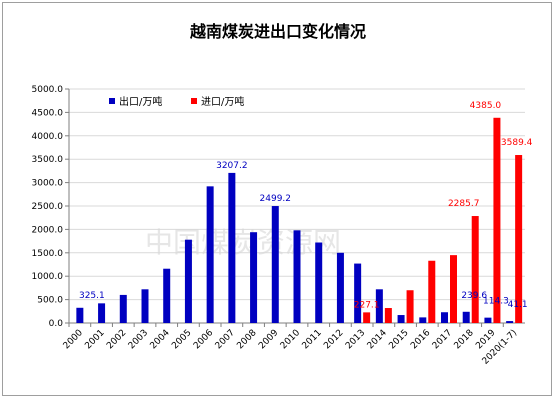 The height and width of the screenshot is (400, 556). I want to click on y-tick-label: 2500.0, so click(48, 207).